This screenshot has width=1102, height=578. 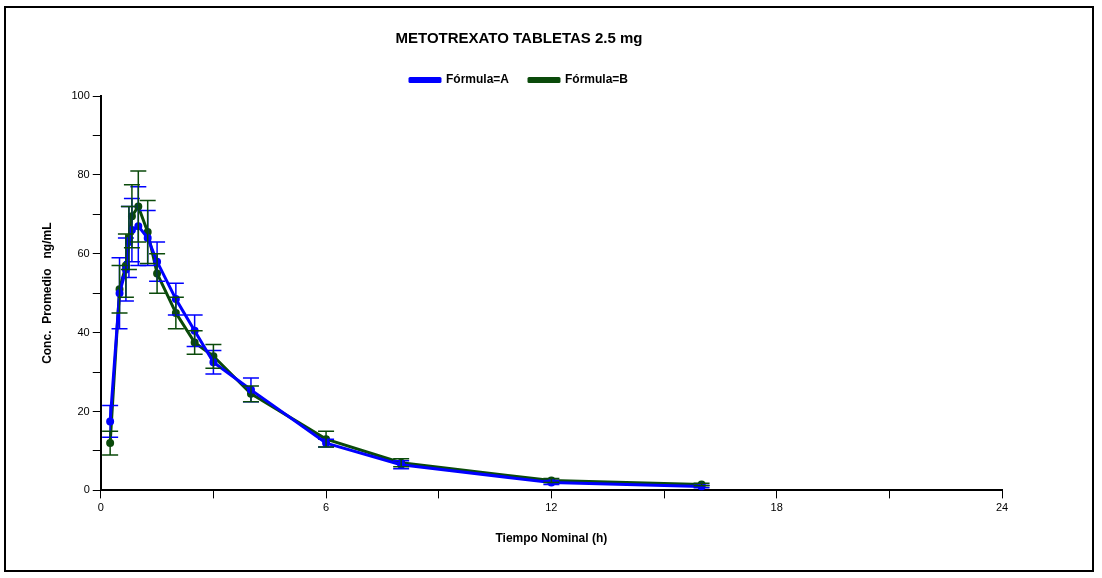 What do you see at coordinates (100, 507) in the screenshot?
I see `x-tick-label: 0` at bounding box center [100, 507].